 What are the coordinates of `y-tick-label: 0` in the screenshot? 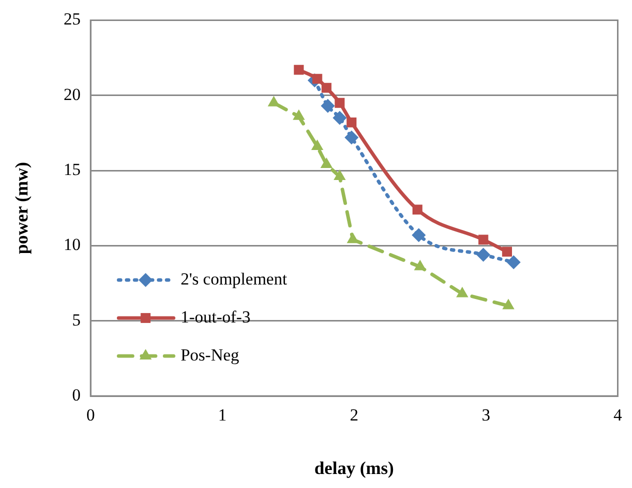 It's located at (76, 394).